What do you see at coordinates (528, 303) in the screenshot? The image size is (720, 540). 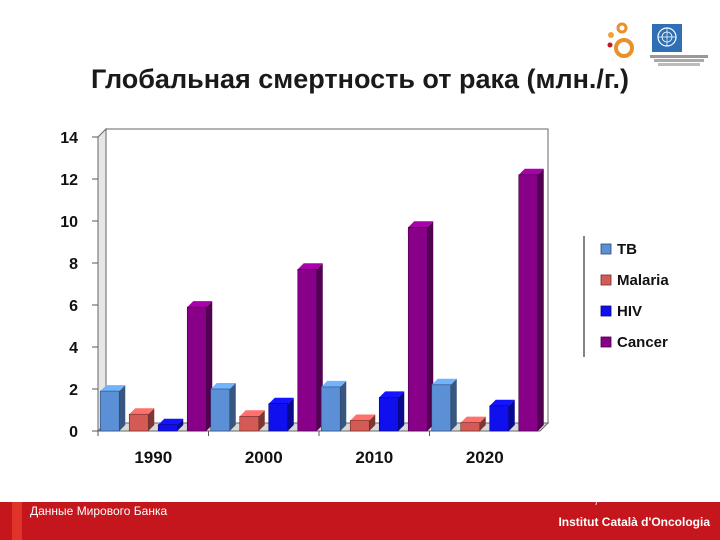 I see `bar-cancer-2020` at bounding box center [528, 303].